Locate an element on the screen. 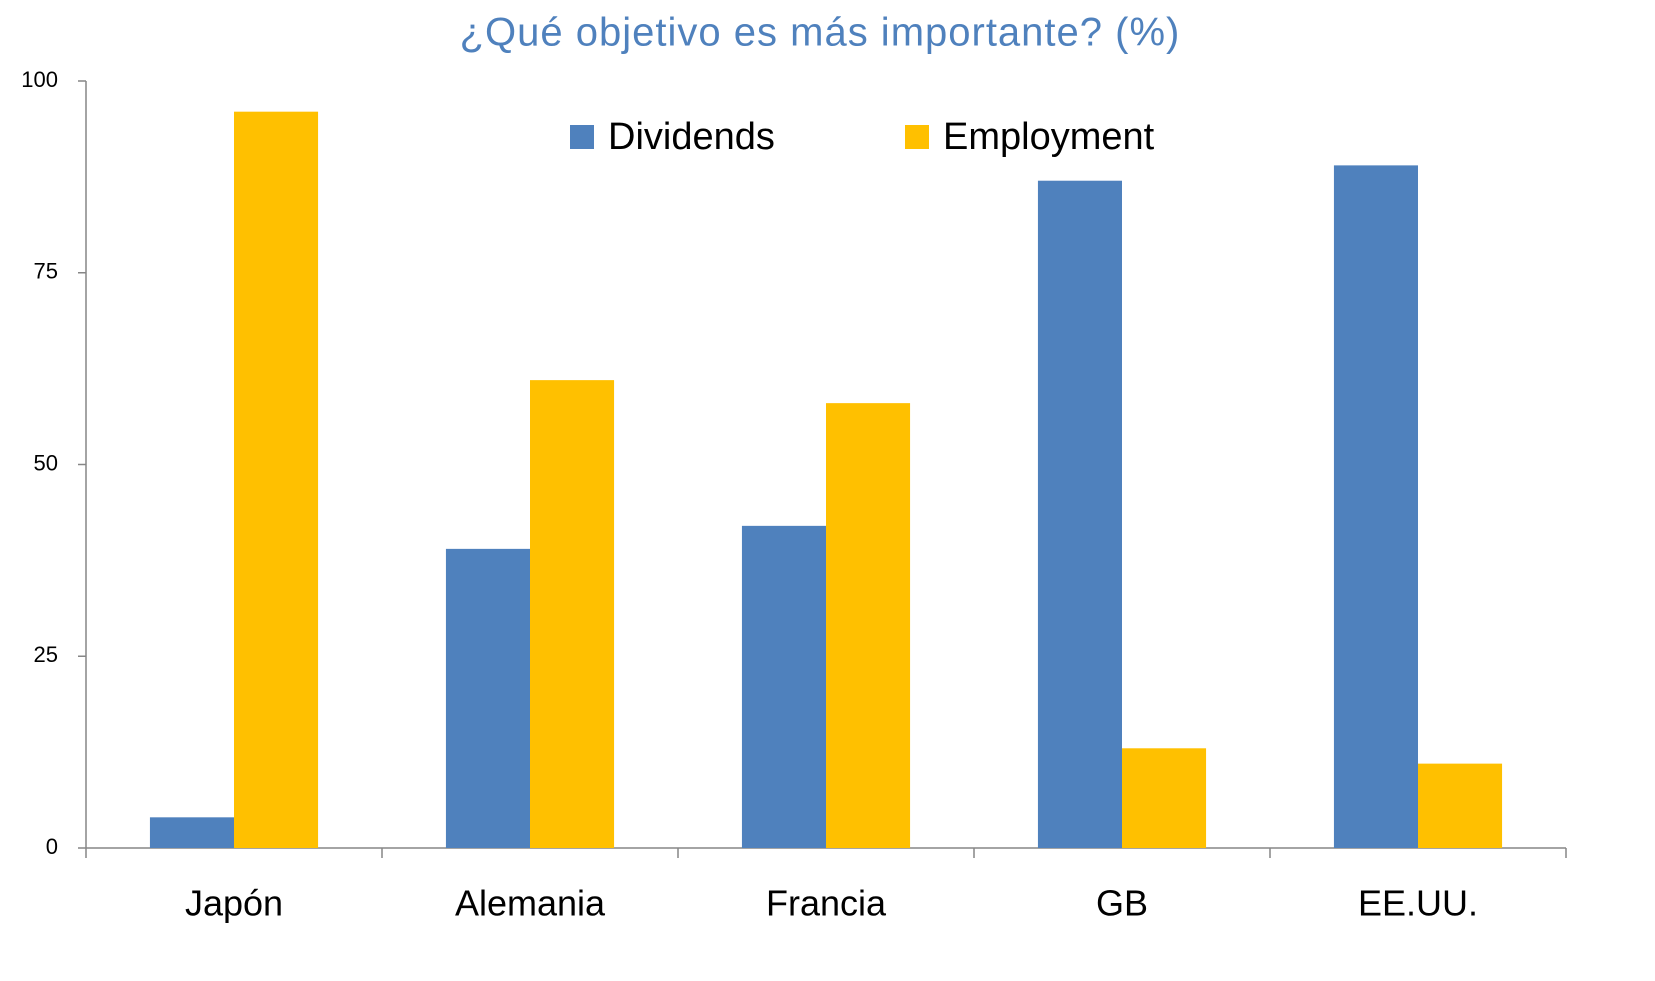 This screenshot has width=1655, height=981. y-tick-label: 0 is located at coordinates (52, 846).